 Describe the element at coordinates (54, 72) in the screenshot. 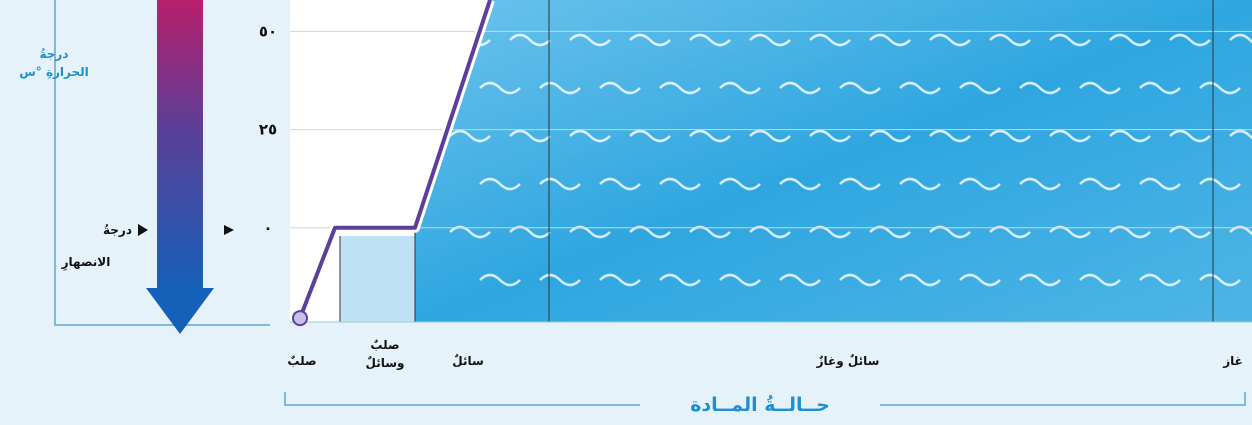

I see `y-label-line: الحرارةِ °س` at that location.